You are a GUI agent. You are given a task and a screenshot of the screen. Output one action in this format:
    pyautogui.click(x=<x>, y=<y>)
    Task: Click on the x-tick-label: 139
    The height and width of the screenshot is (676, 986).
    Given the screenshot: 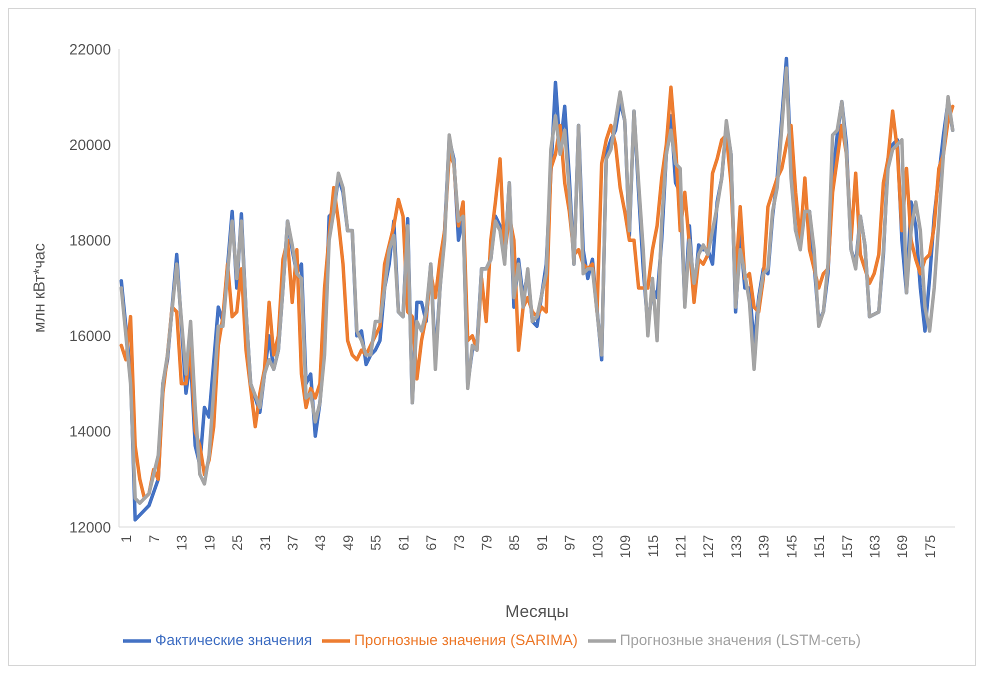 What is the action you would take?
    pyautogui.click(x=764, y=546)
    